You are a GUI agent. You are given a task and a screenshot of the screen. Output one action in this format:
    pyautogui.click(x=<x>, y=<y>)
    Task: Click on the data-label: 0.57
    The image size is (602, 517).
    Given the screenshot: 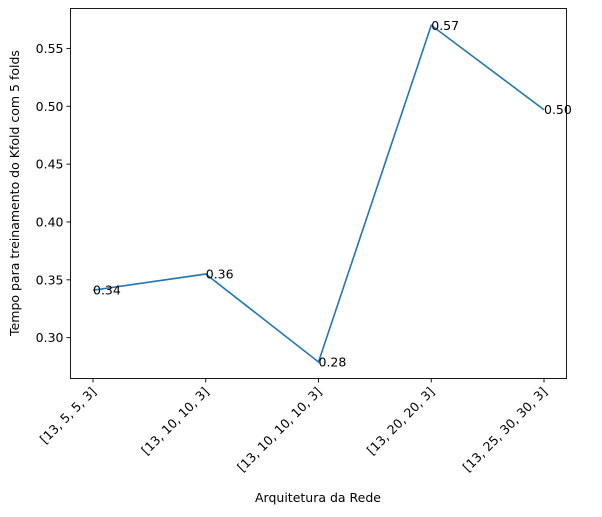 What is the action you would take?
    pyautogui.click(x=445, y=25)
    